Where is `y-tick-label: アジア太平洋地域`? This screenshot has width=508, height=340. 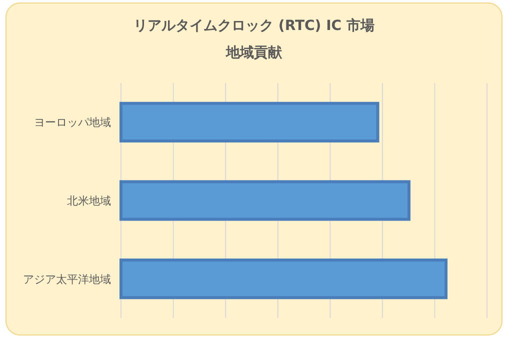
y-tick-label: アジア太平洋地域 is located at coordinates (67, 279).